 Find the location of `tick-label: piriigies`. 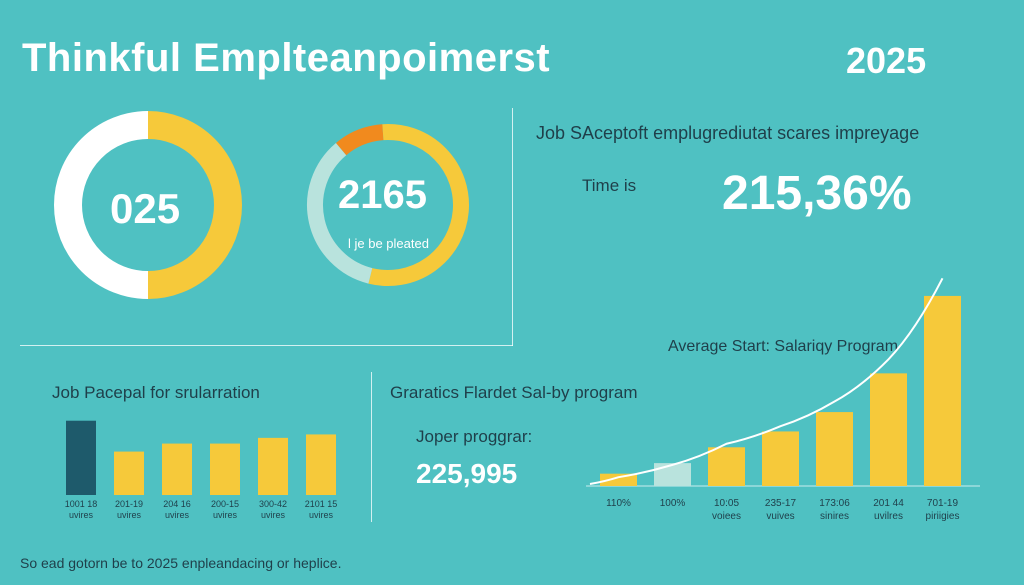

tick-label: piriigies is located at coordinates (943, 516).